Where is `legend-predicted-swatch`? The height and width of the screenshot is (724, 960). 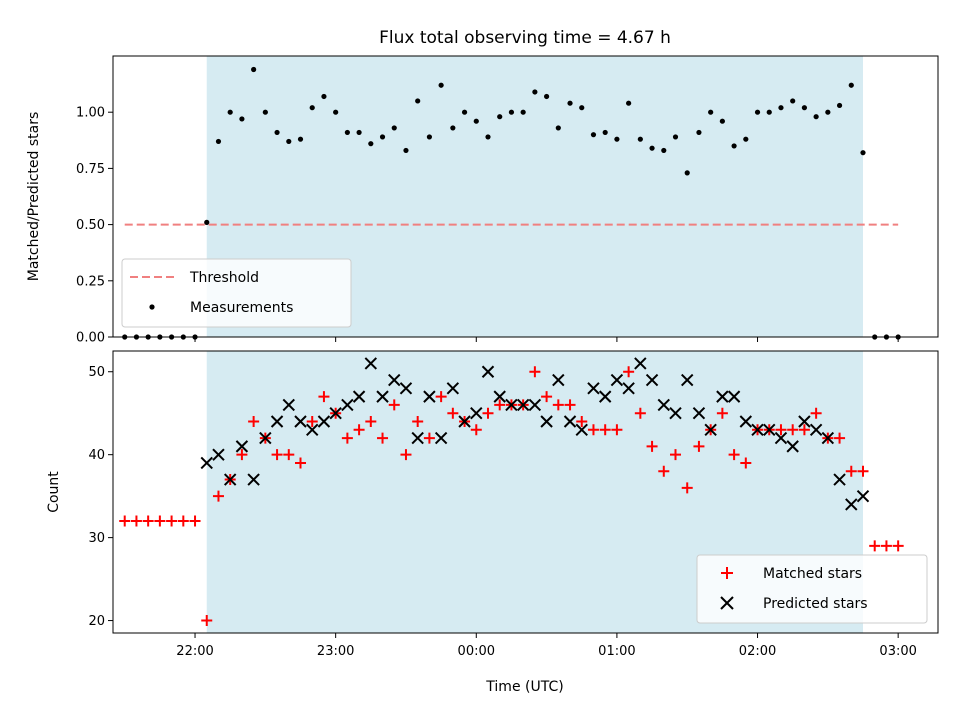 legend-predicted-swatch is located at coordinates (727, 603).